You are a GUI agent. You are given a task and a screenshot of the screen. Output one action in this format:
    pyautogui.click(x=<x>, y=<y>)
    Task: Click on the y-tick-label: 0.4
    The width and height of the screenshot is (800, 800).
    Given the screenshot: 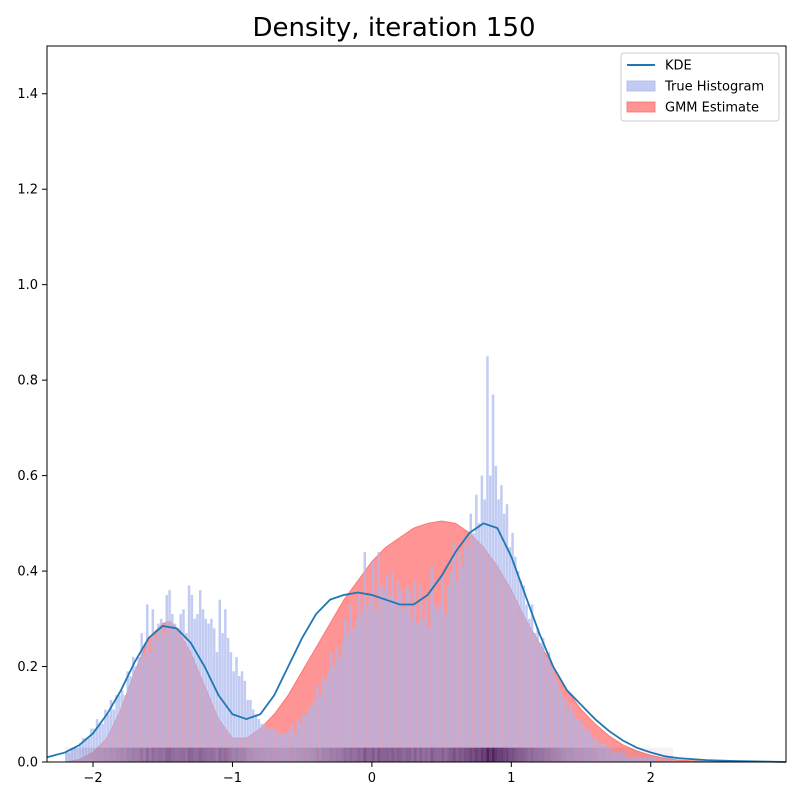 What is the action you would take?
    pyautogui.click(x=27, y=572)
    